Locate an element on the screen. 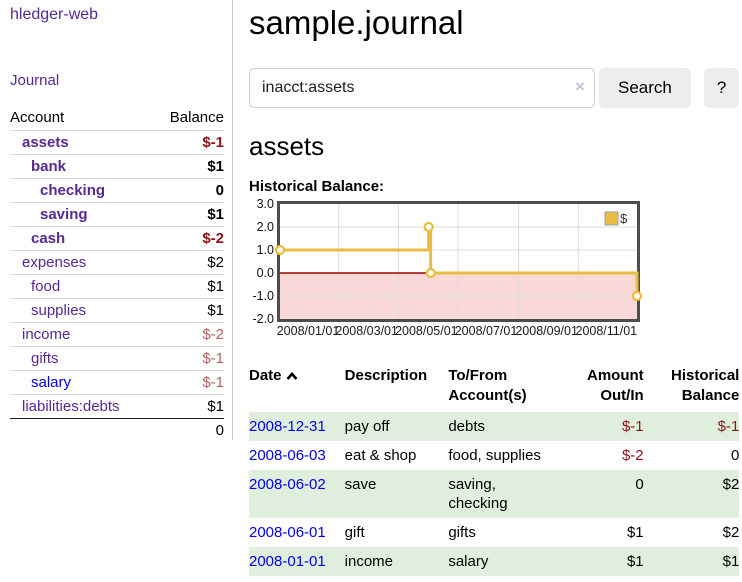  register-cell-balance: $-1 is located at coordinates (728, 426).